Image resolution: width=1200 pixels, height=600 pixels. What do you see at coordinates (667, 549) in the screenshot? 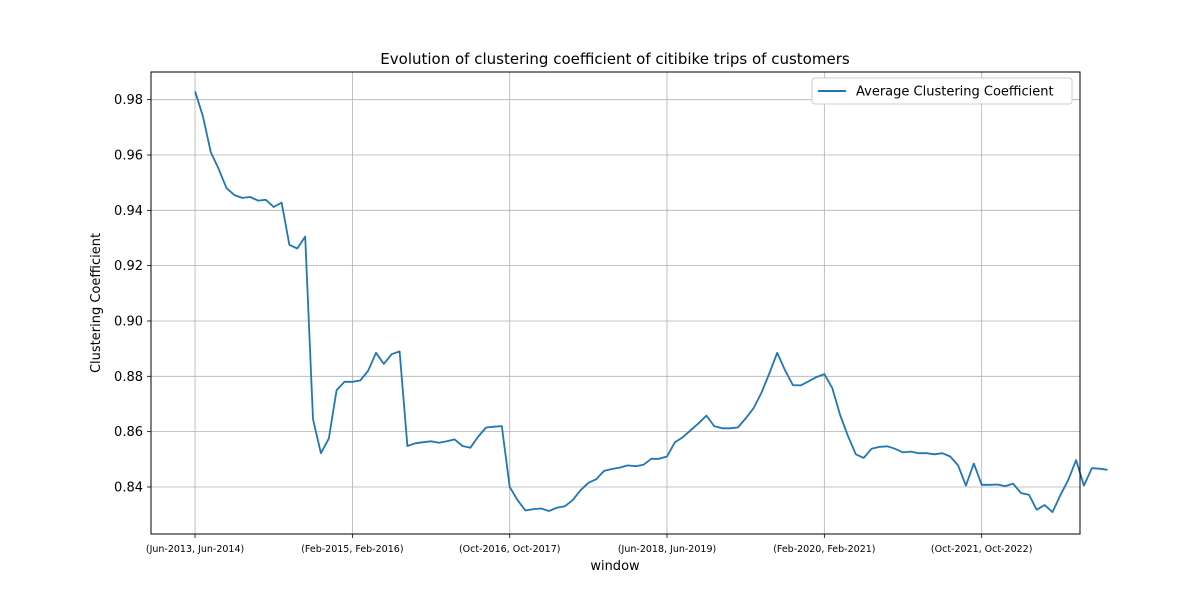
I see `x-tick-label: (Jun-2018, Jun-2019)` at bounding box center [667, 549].